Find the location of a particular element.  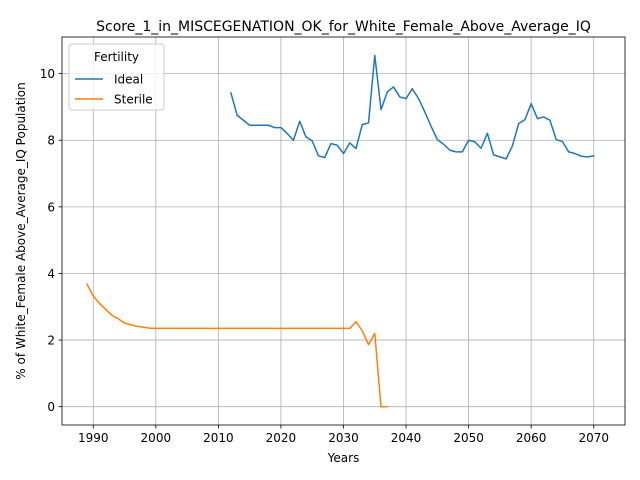

legend-label-ideal: Ideal is located at coordinates (128, 80).